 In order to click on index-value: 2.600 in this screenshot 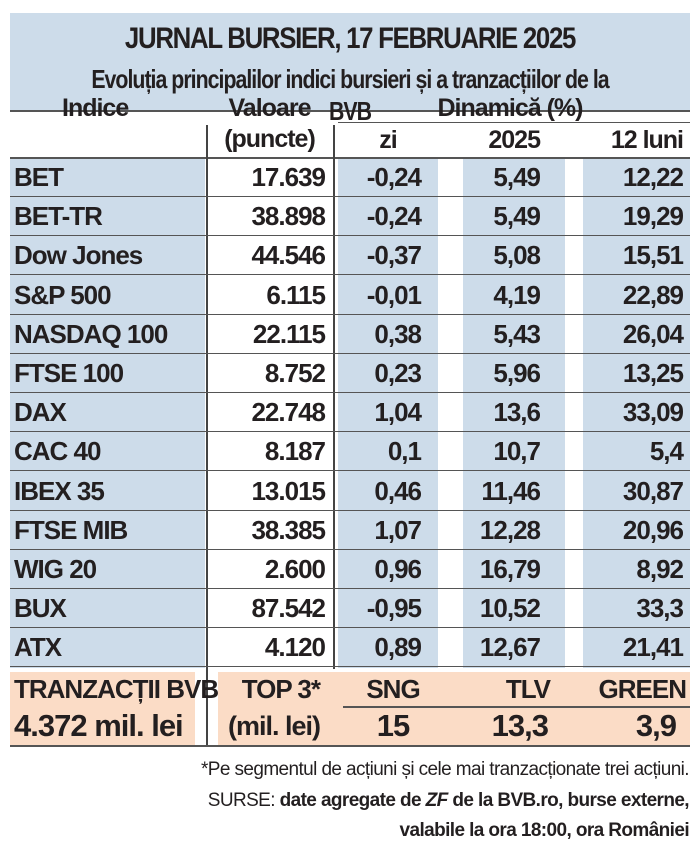, I will do `click(295, 569)`.